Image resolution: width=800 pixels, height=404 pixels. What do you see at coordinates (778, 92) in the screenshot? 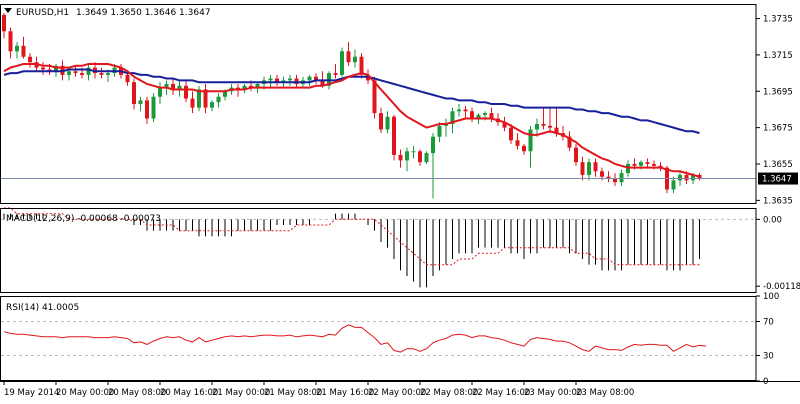
I see `price-tick-label: 1.3695` at bounding box center [778, 92].